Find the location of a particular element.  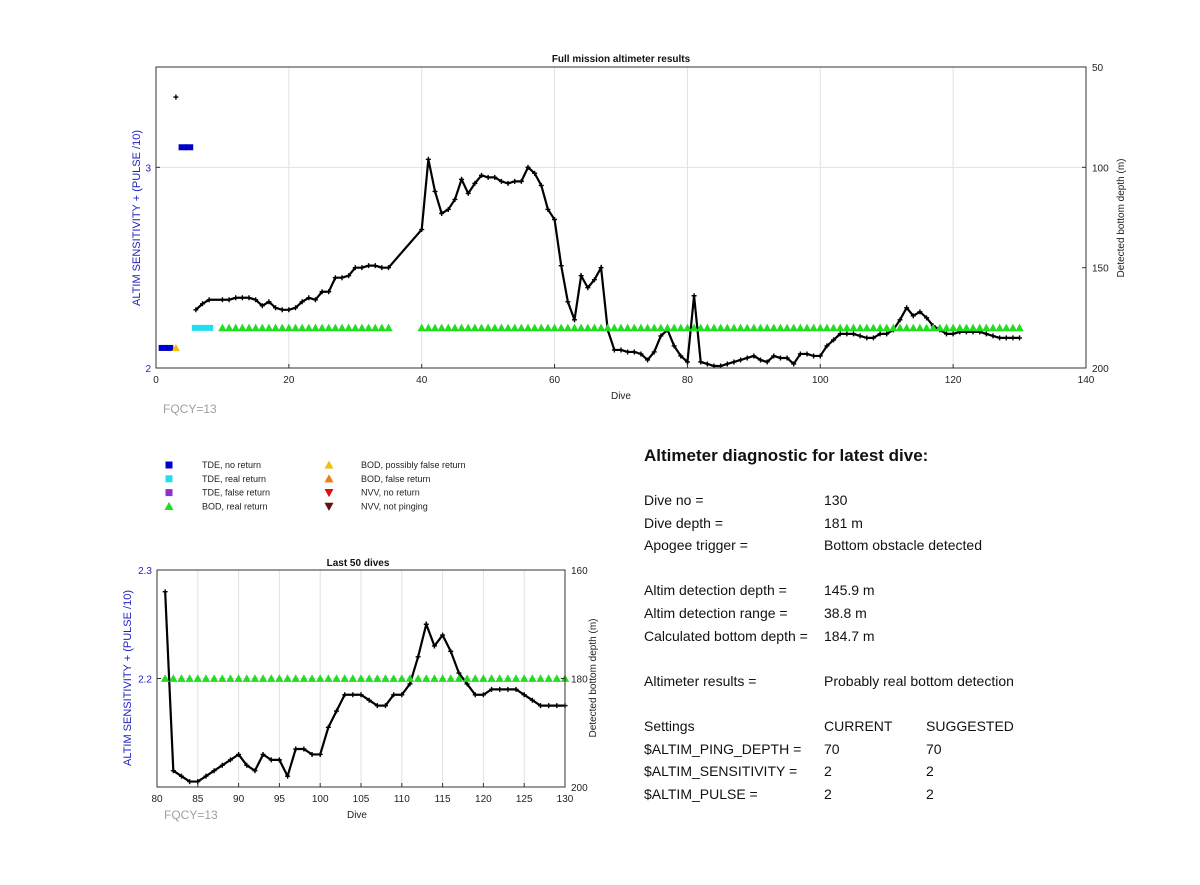

dive-depth-row: Dive depth = 181 m is located at coordinates (904, 523).